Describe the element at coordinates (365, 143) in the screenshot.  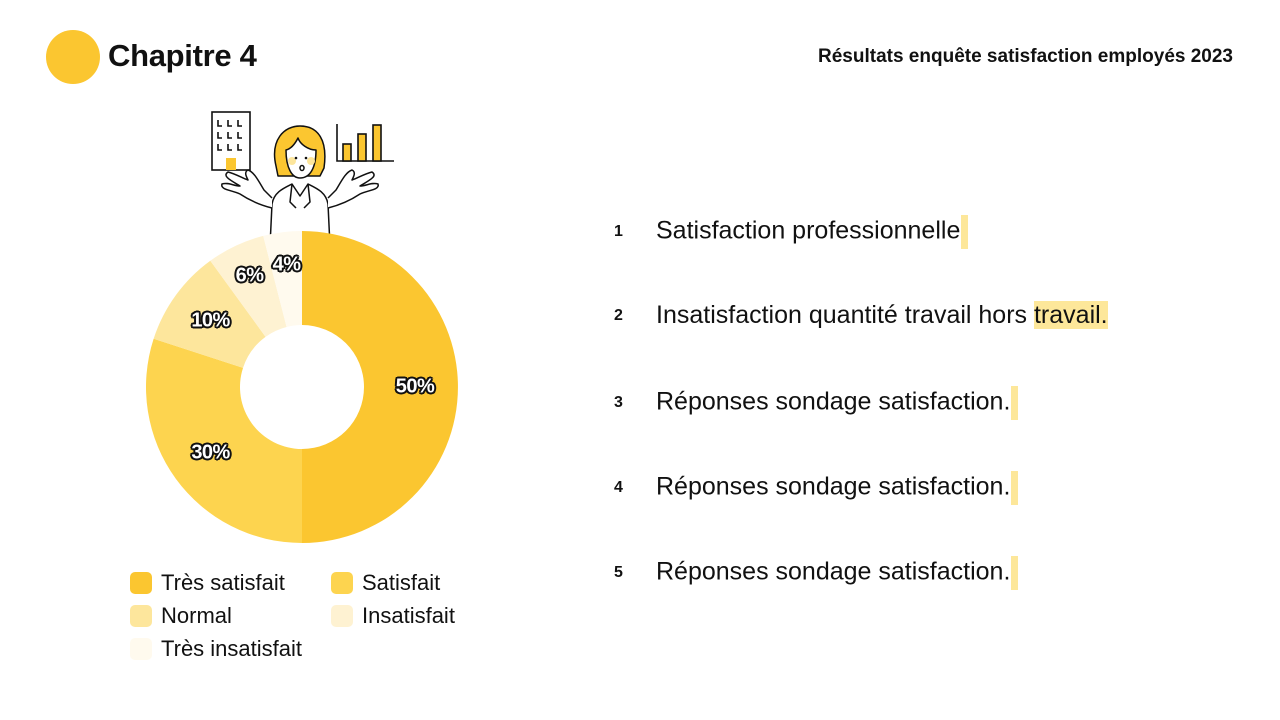
I see `bar-chart-icon` at that location.